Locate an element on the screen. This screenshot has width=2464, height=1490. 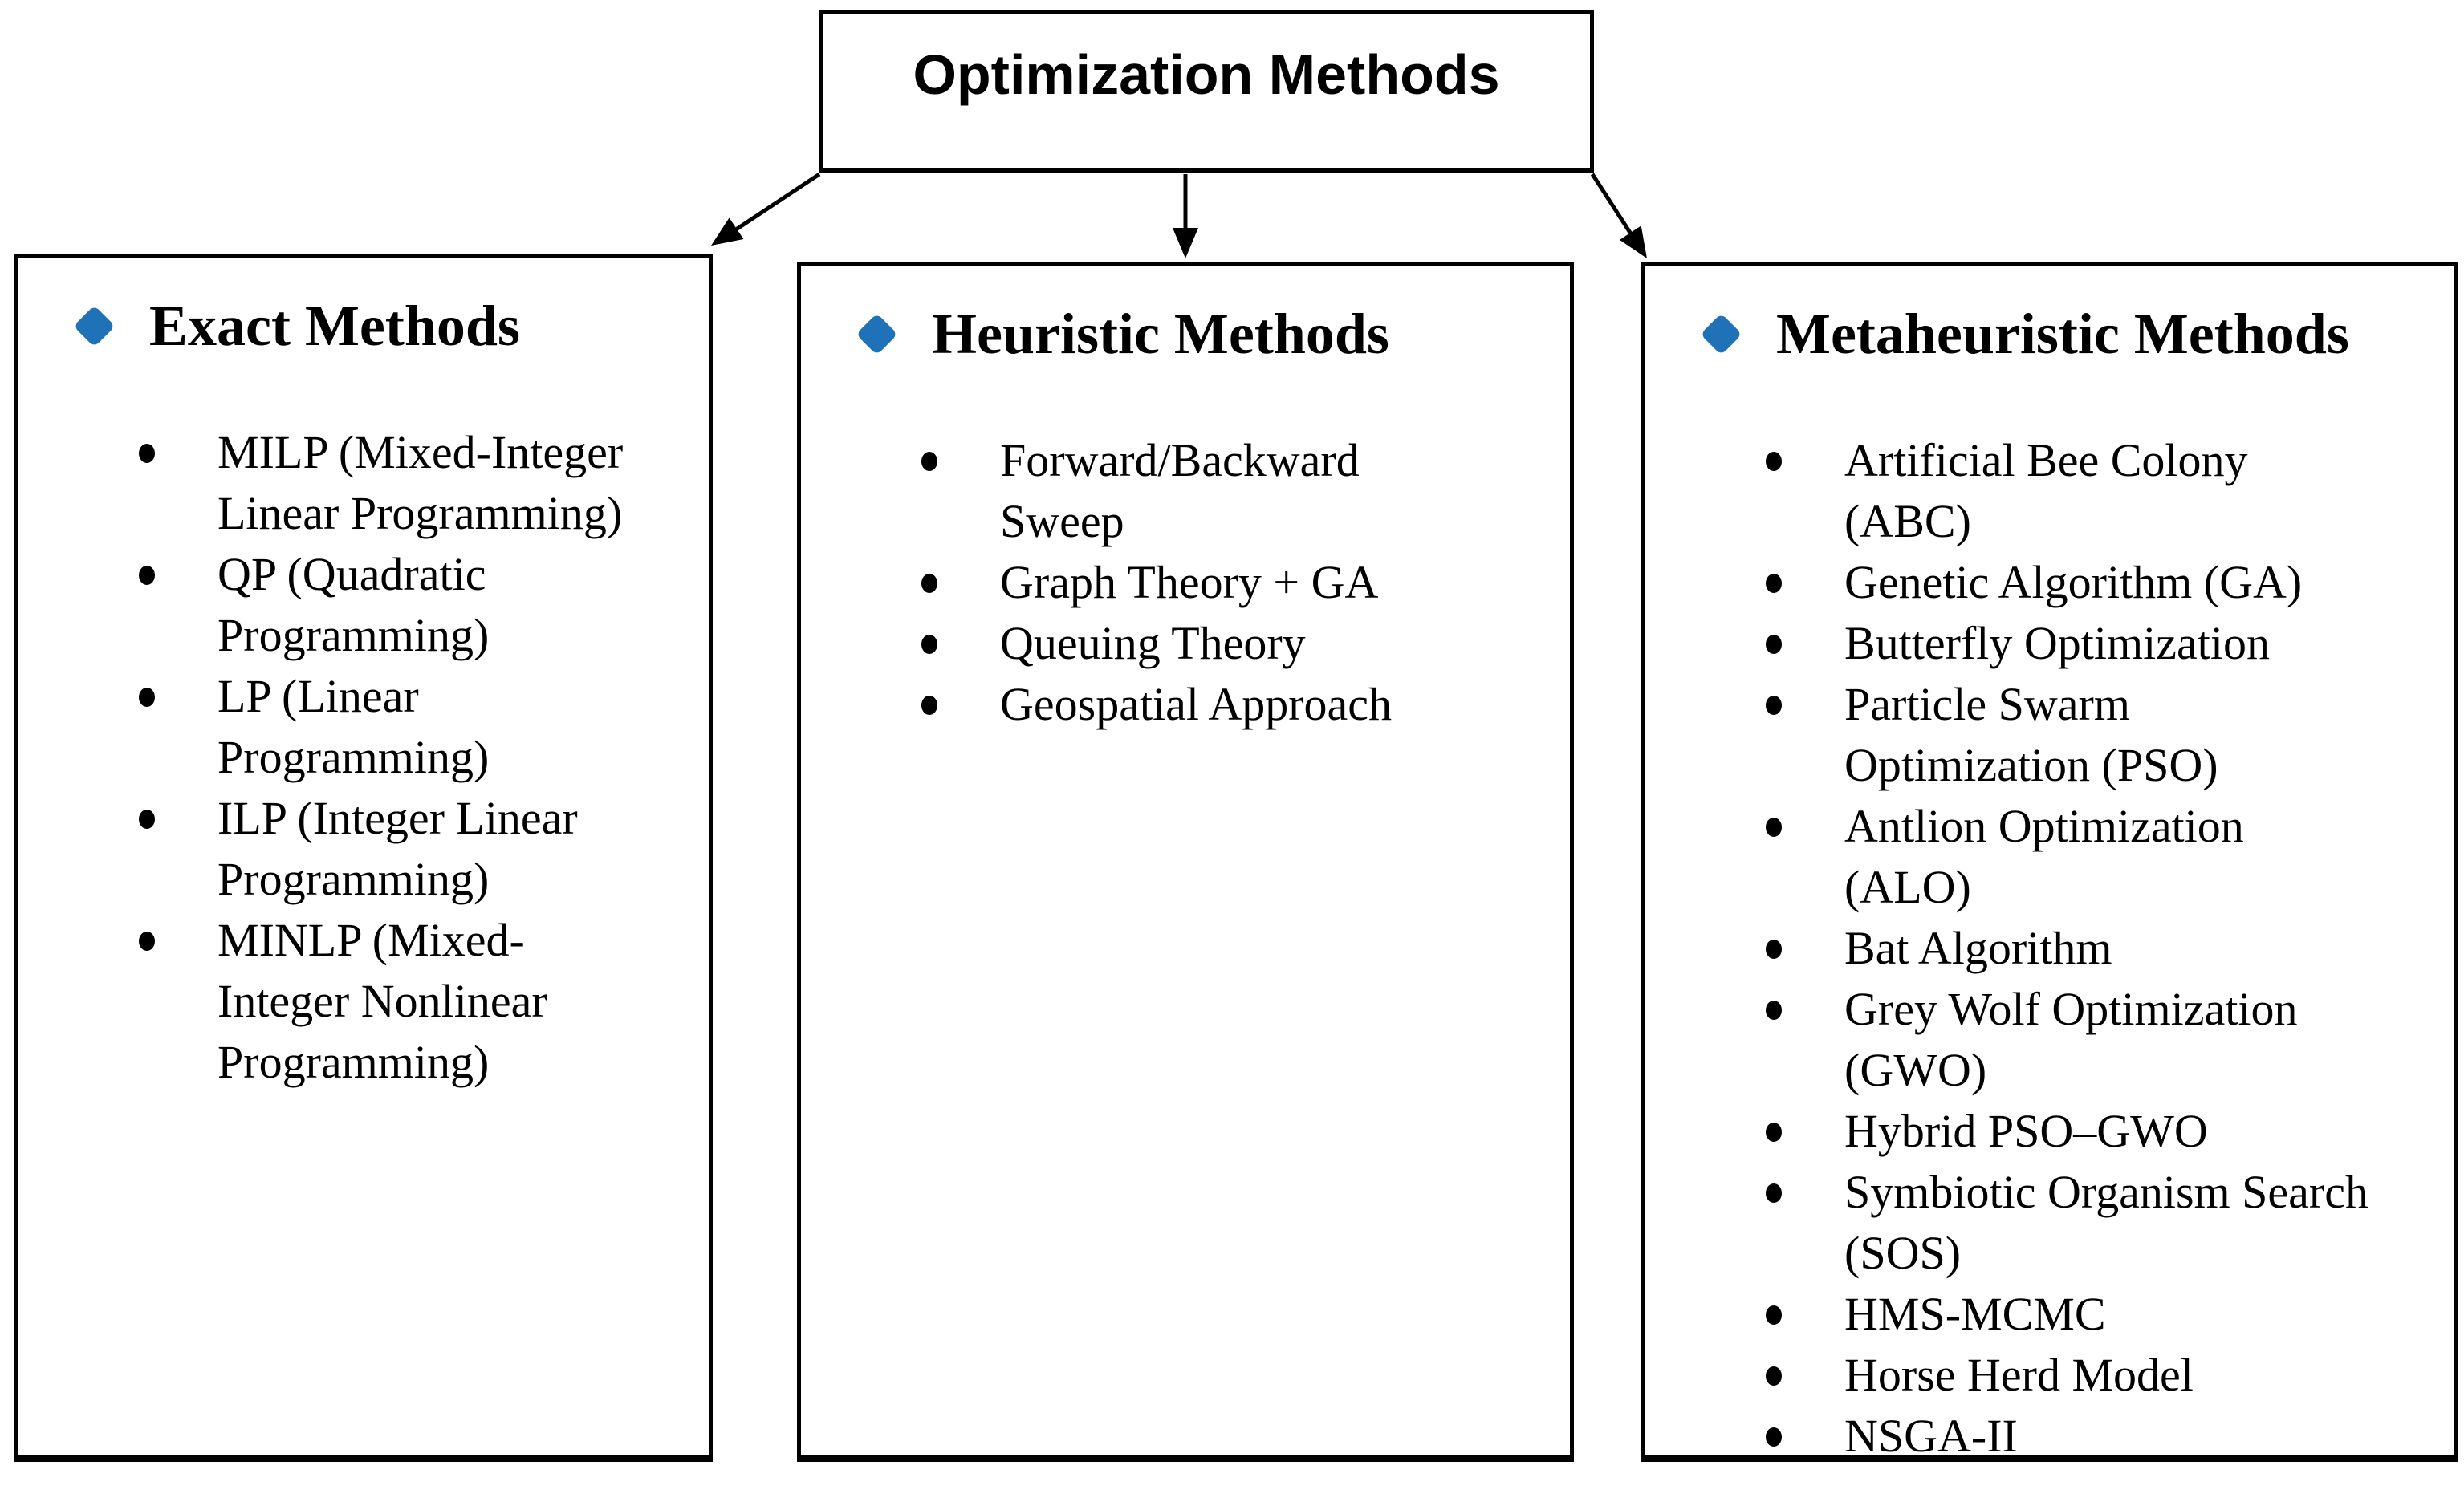
list-item: Symbiotic Organism Search (SOS) is located at coordinates (2108, 1223).